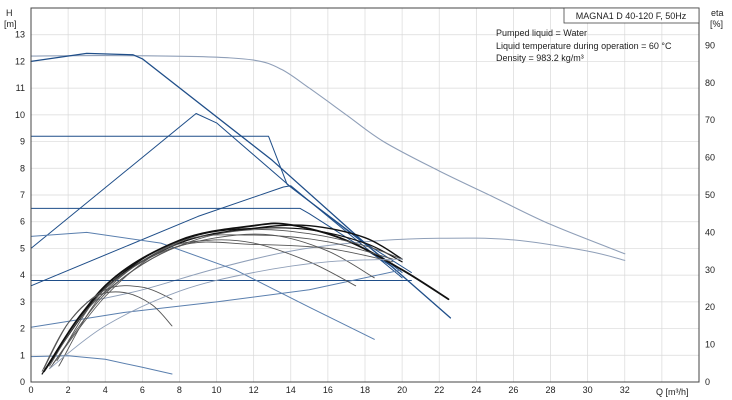 The width and height of the screenshot is (732, 400). What do you see at coordinates (710, 158) in the screenshot?
I see `y-right-tick-label: 60` at bounding box center [710, 158].